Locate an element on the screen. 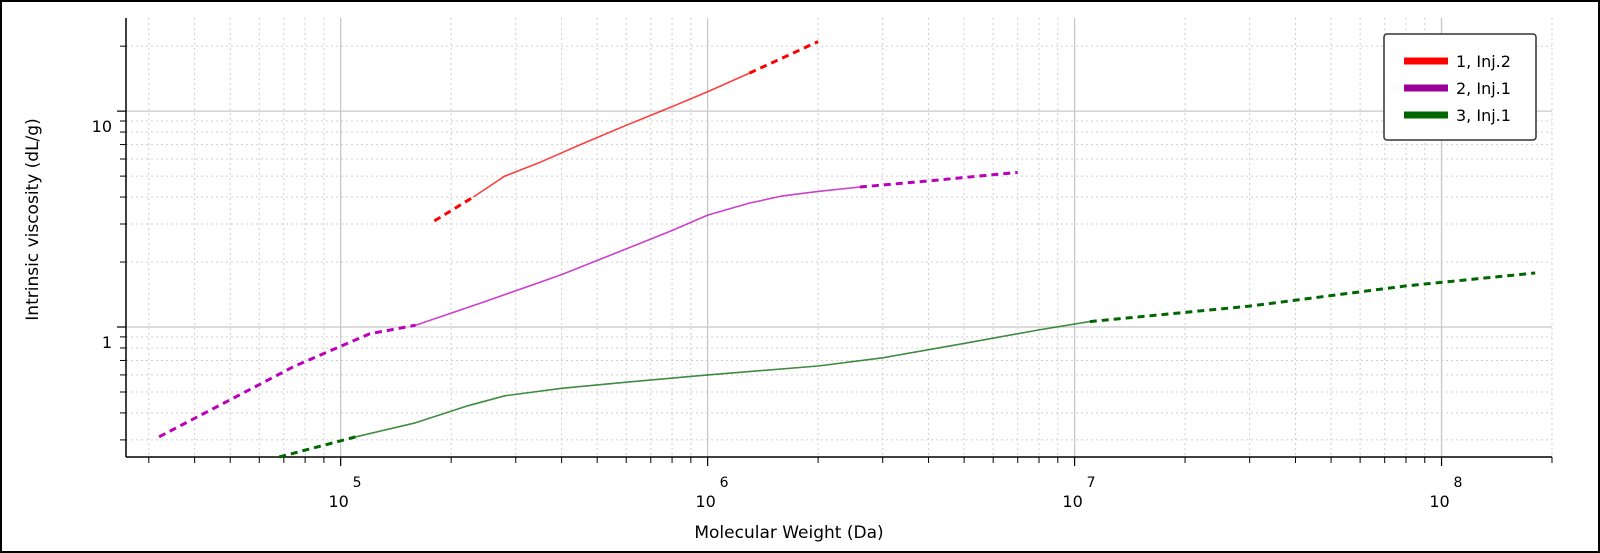 Image resolution: width=1600 pixels, height=553 pixels. series-1-line is located at coordinates (611, 135).